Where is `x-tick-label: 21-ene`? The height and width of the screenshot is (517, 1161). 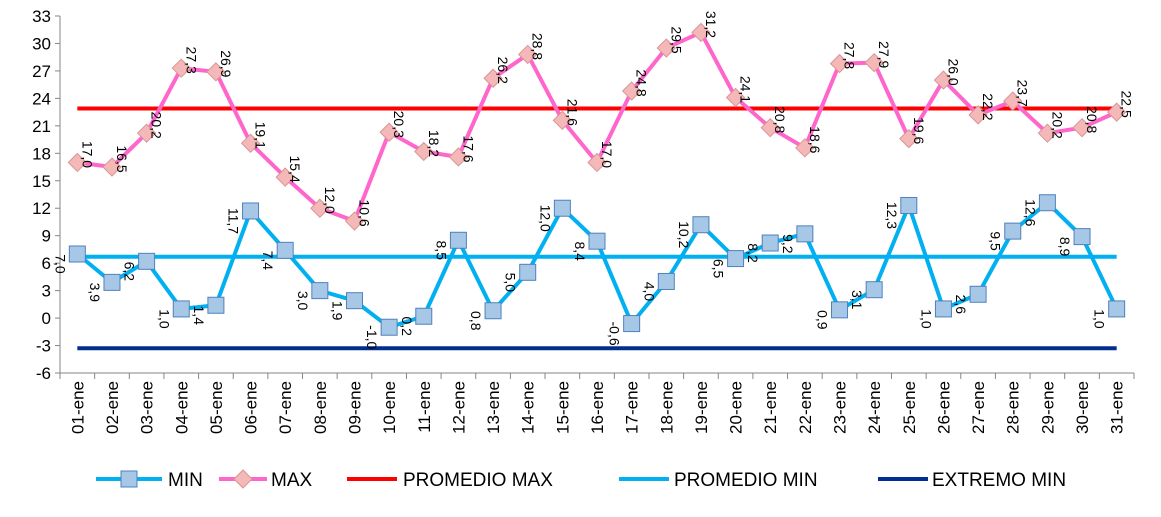 x-tick-label: 21-ene is located at coordinates (770, 407).